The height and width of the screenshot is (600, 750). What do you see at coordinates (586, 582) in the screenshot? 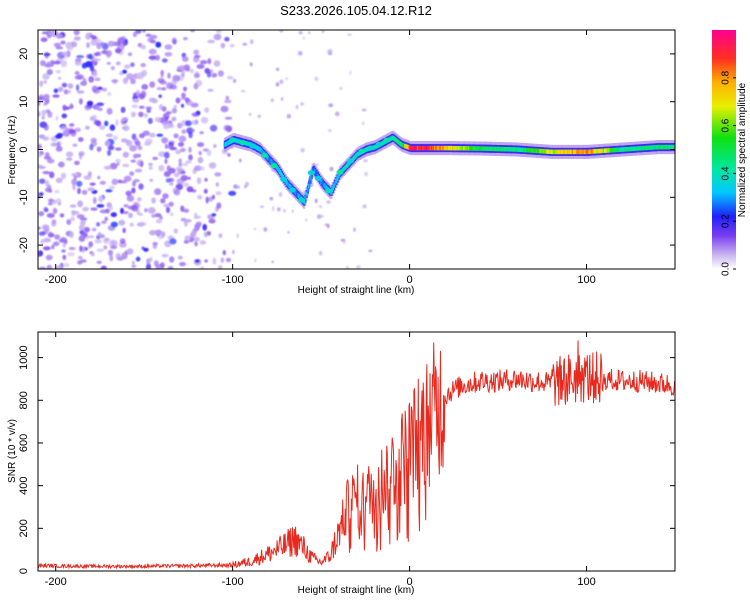
I see `x-tick-label: 100` at bounding box center [586, 582].